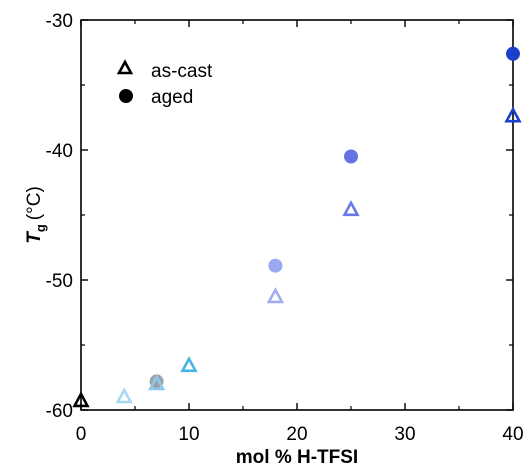  What do you see at coordinates (34, 237) in the screenshot?
I see `y-axis-title-symbol: T` at bounding box center [34, 237].